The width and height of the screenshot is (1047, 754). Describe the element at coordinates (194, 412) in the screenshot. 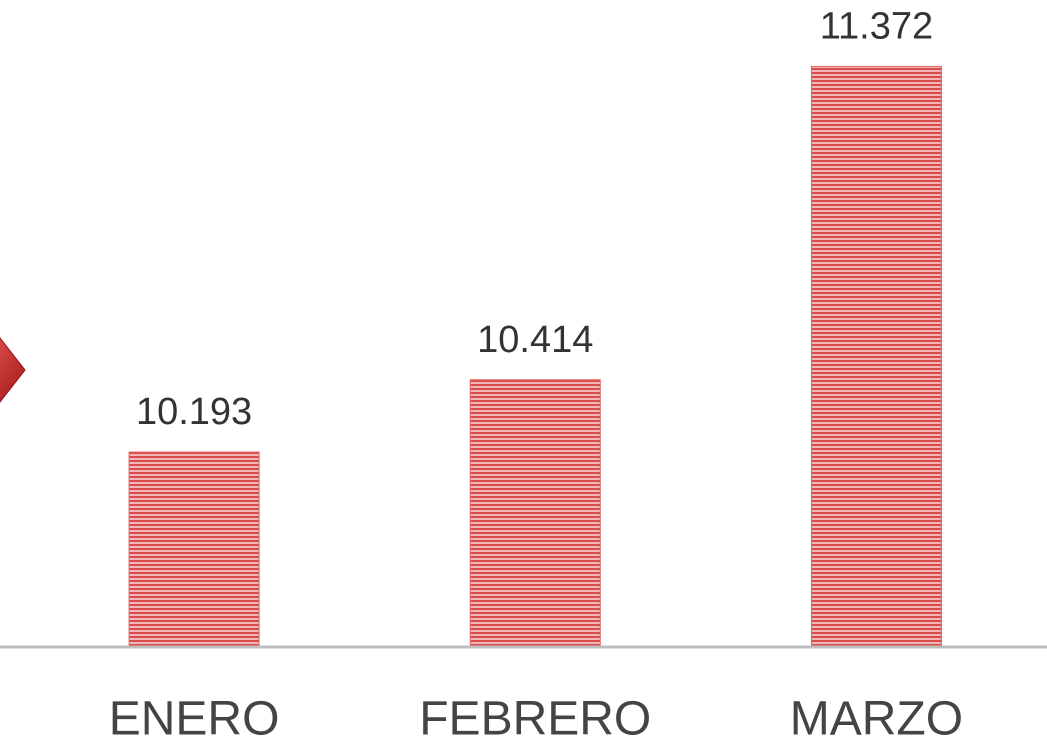

I see `value-label: 10.193` at that location.